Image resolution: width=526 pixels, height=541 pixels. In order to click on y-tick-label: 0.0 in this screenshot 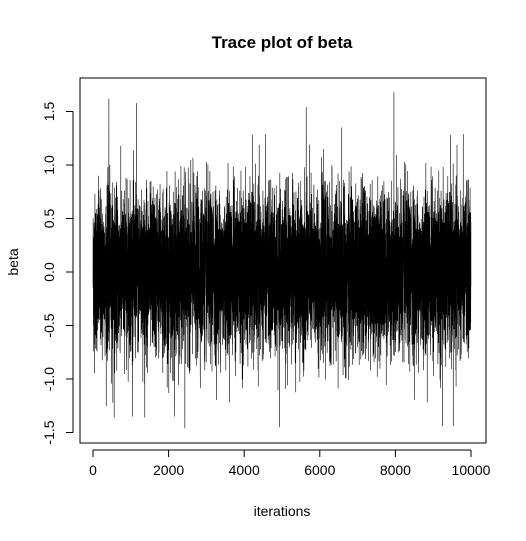, I will do `click(49, 272)`.